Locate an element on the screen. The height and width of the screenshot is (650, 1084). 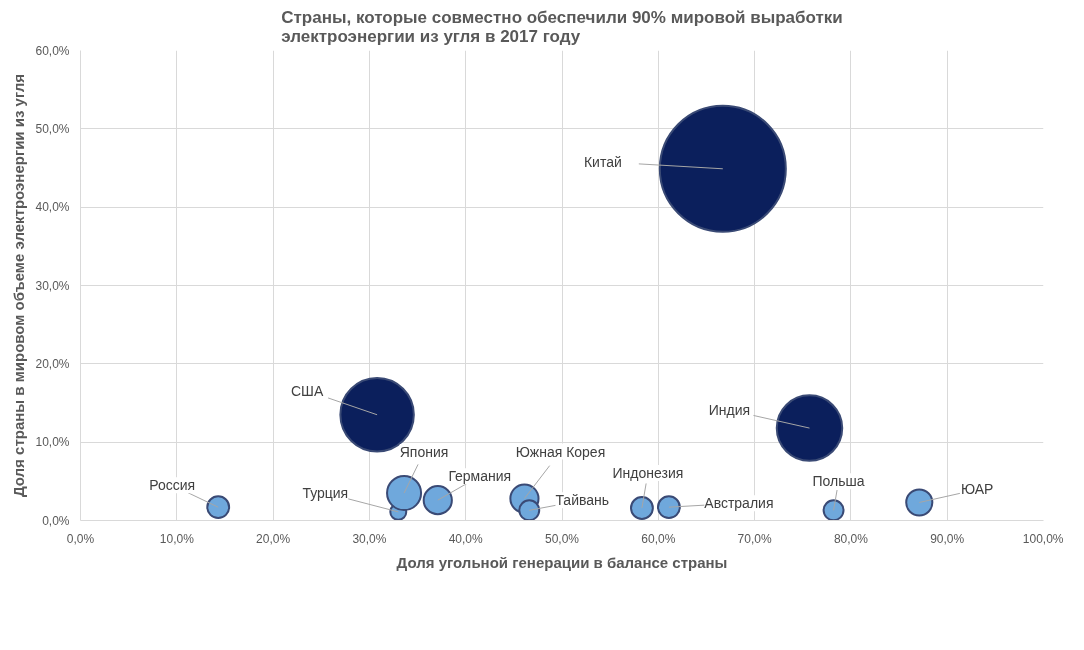
x-tick-label: 60,0% is located at coordinates (658, 538).